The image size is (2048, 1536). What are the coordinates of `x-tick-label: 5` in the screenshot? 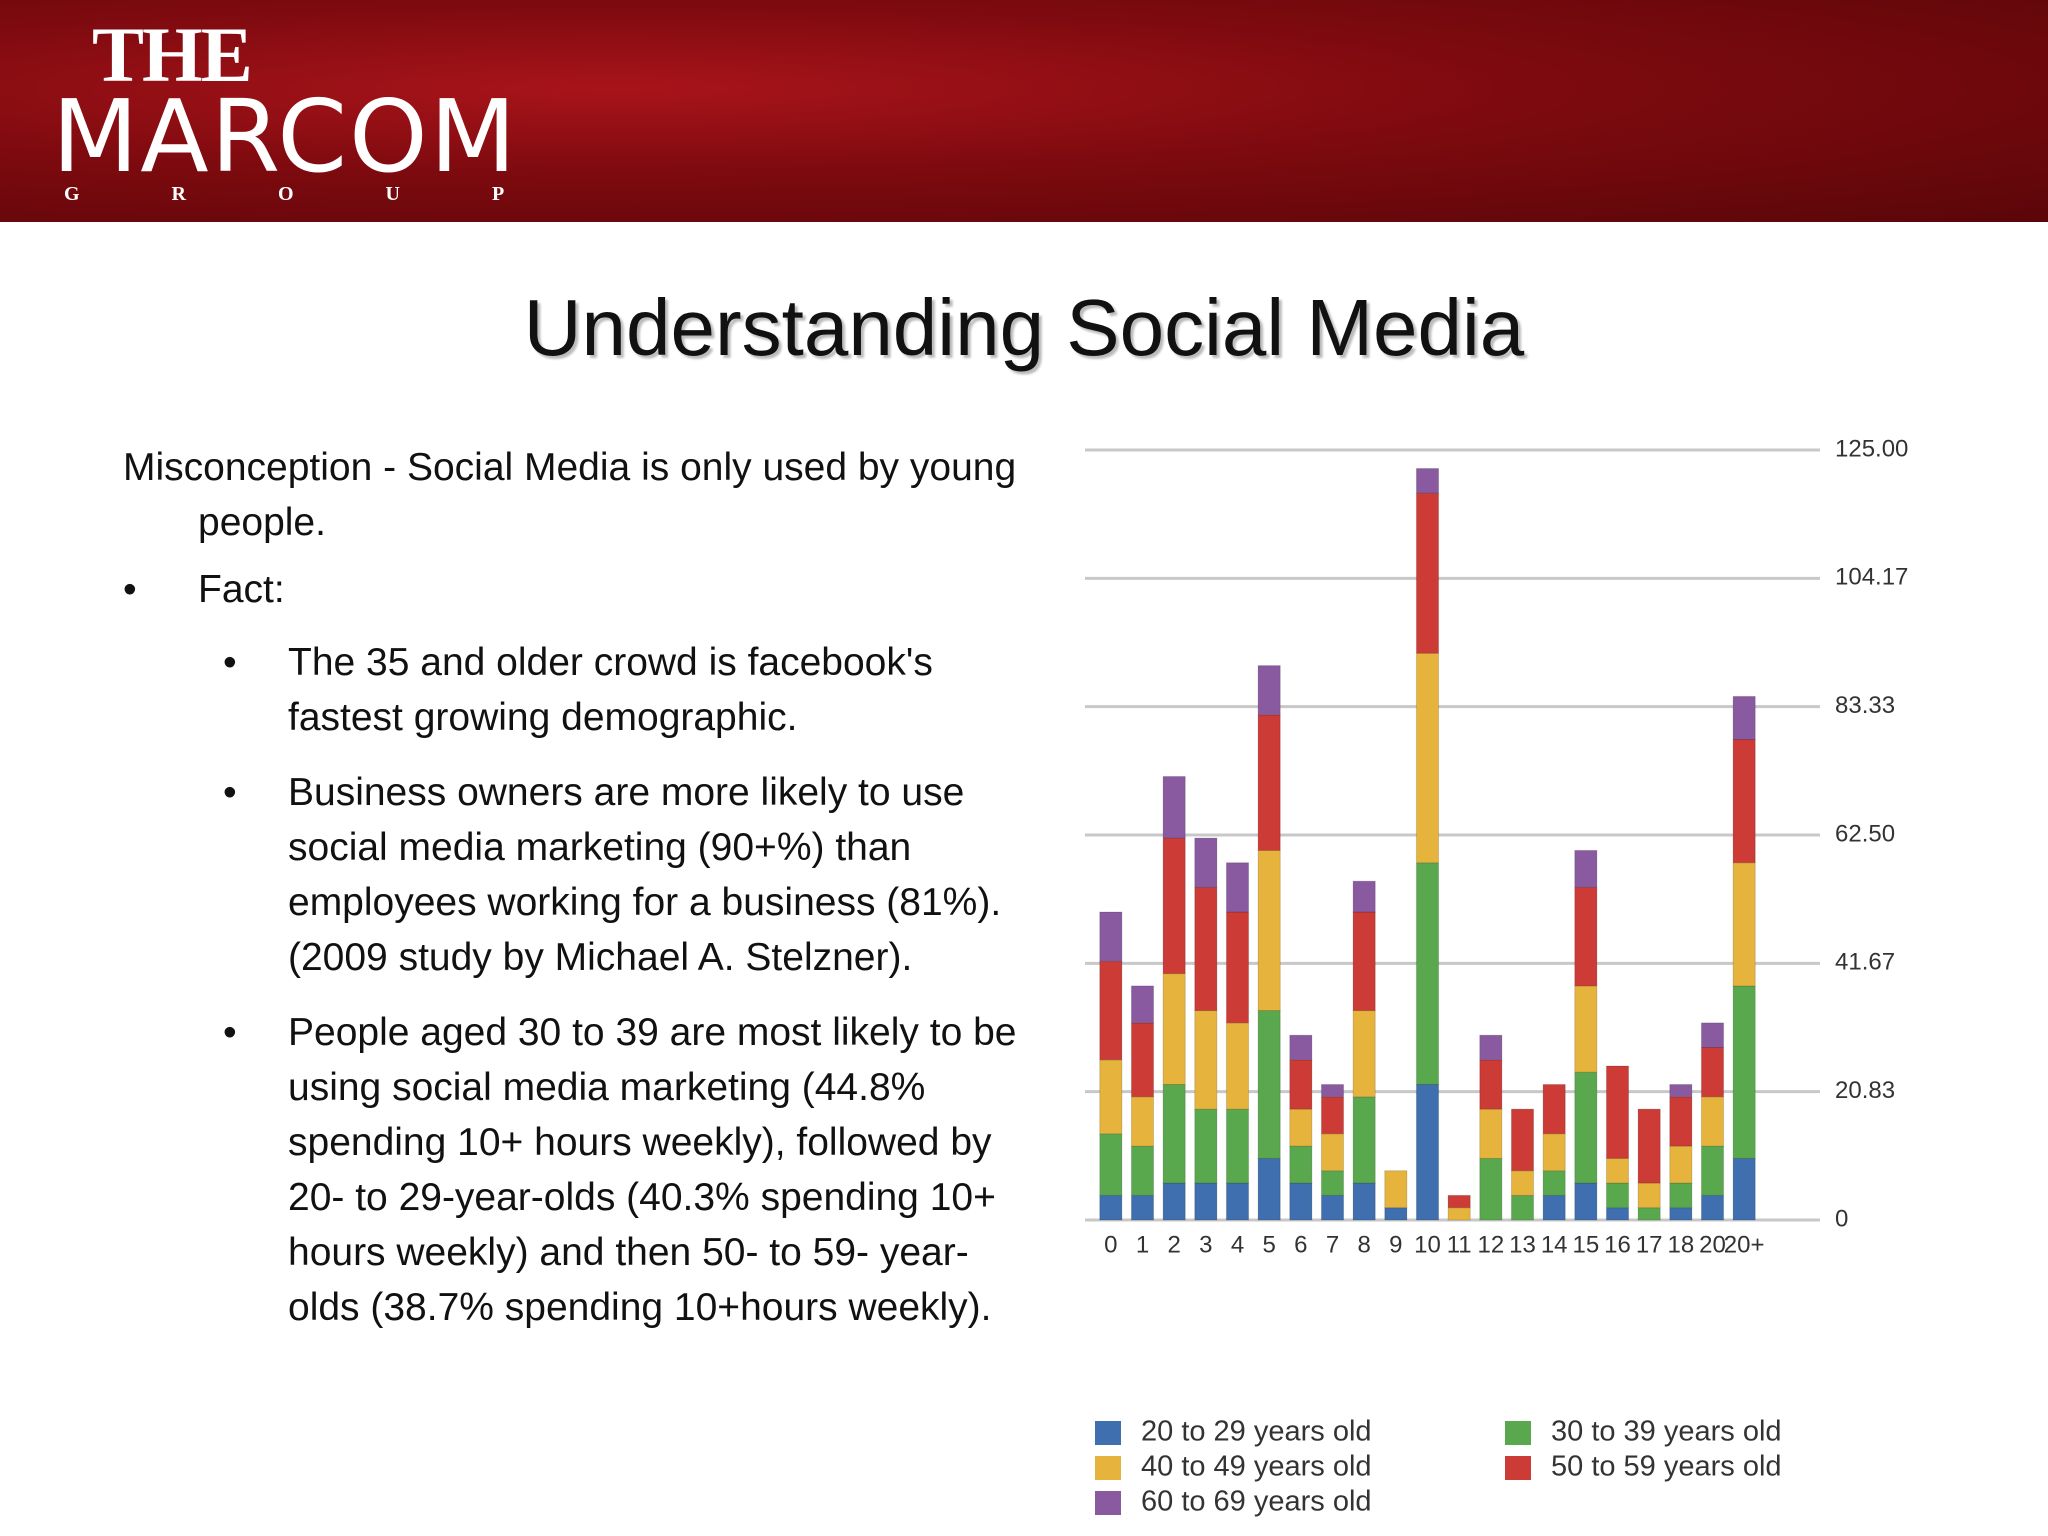 It's located at (1268, 1244).